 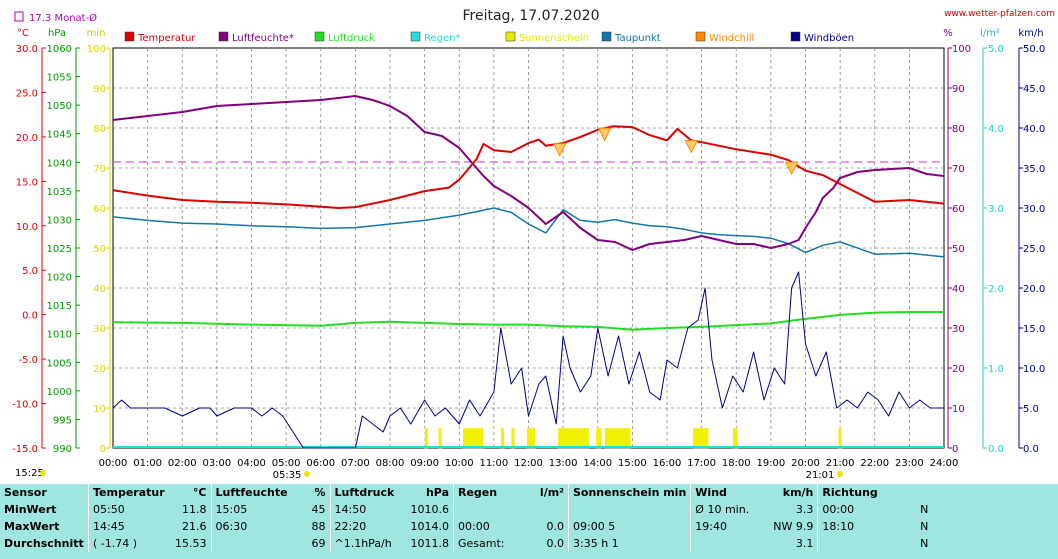 I want to click on hdr-sensor: Sensor, so click(x=25, y=492).